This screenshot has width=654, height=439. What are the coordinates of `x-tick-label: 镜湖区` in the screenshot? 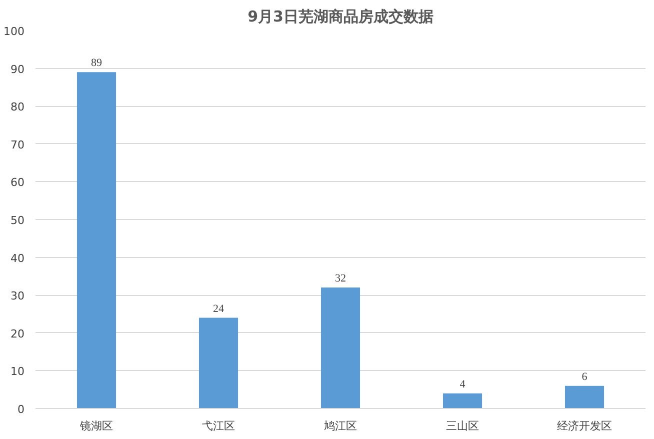 It's located at (96, 426).